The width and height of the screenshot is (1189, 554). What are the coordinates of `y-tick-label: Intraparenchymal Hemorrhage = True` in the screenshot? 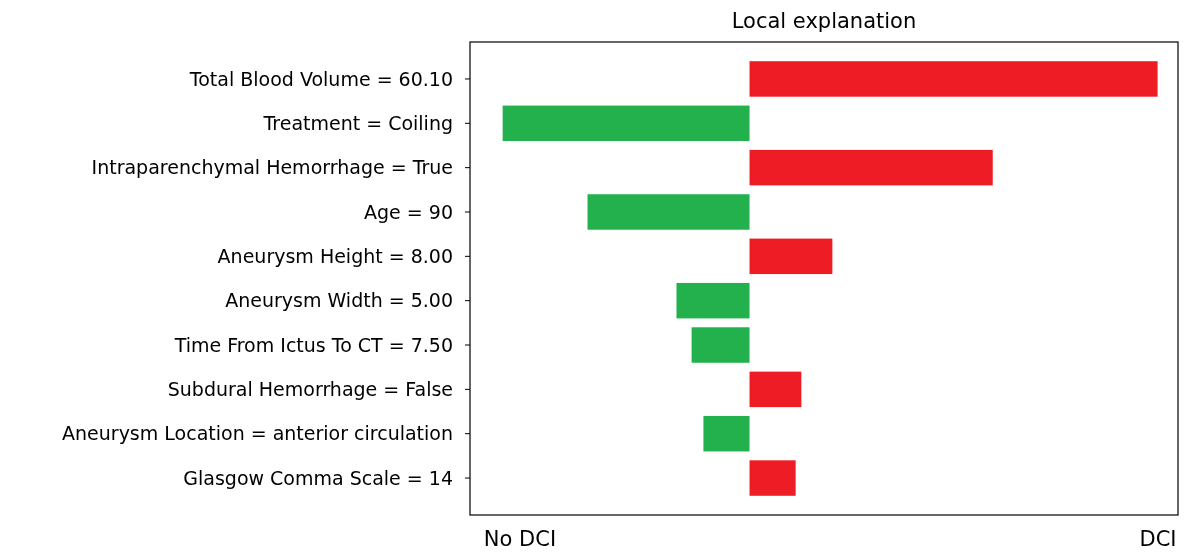 It's located at (272, 167).